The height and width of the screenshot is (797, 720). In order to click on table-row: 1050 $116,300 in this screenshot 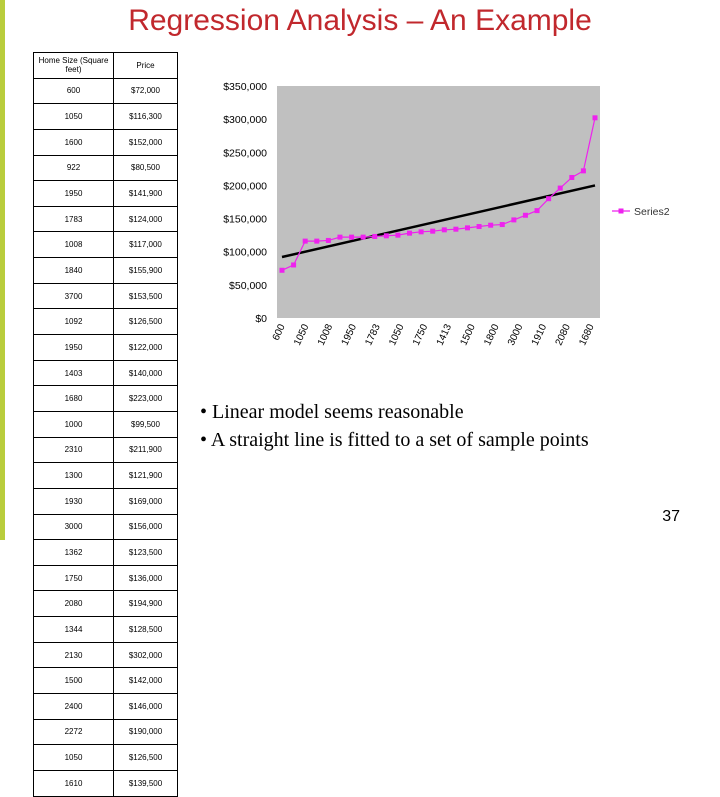, I will do `click(105, 116)`.